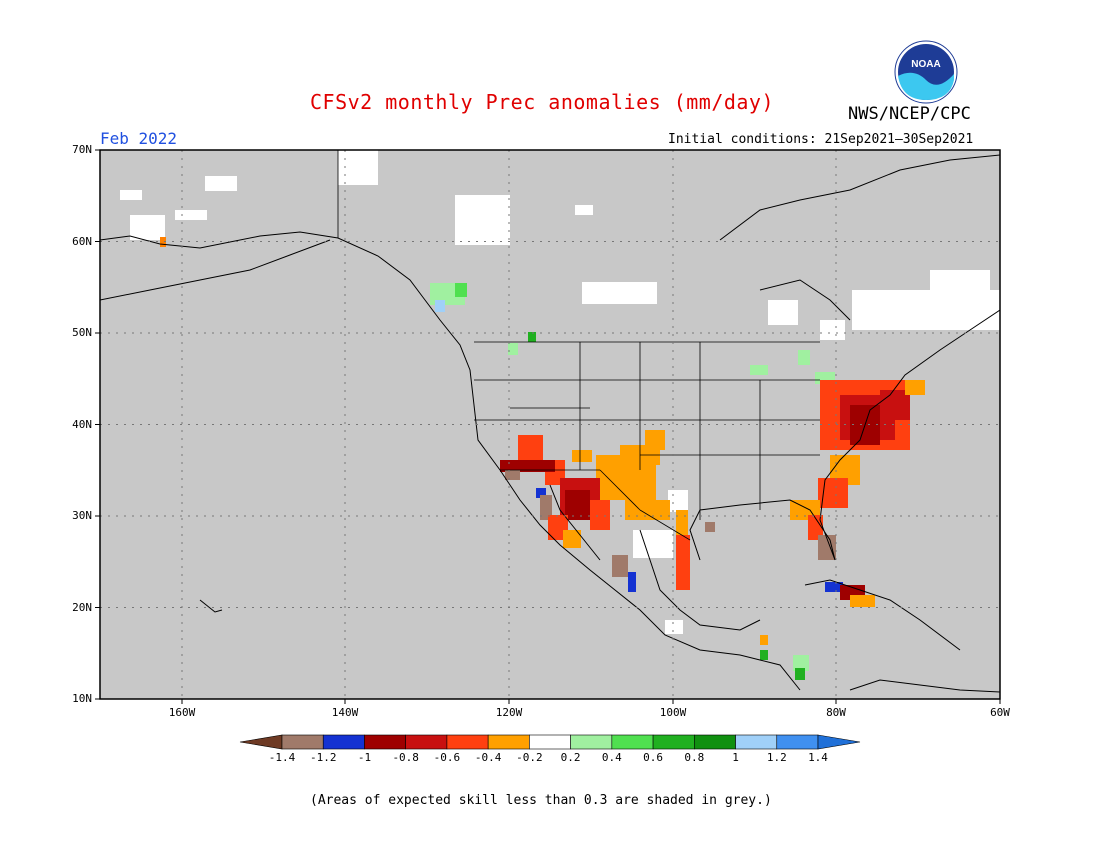 This screenshot has width=1100, height=850. Describe the element at coordinates (82, 332) in the screenshot. I see `lat-label-50N: 50N` at that location.